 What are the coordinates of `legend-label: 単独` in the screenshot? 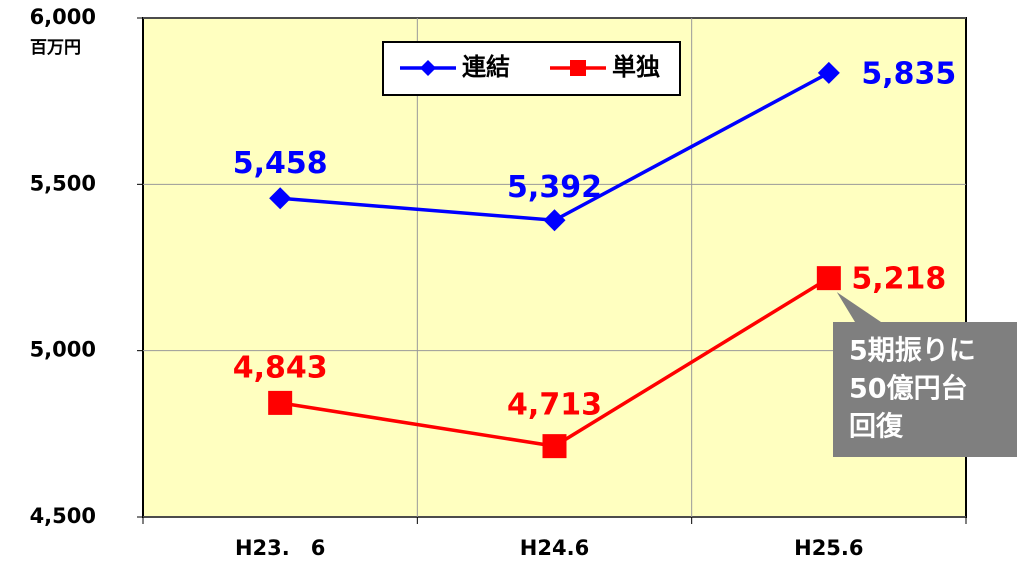 It's located at (636, 67).